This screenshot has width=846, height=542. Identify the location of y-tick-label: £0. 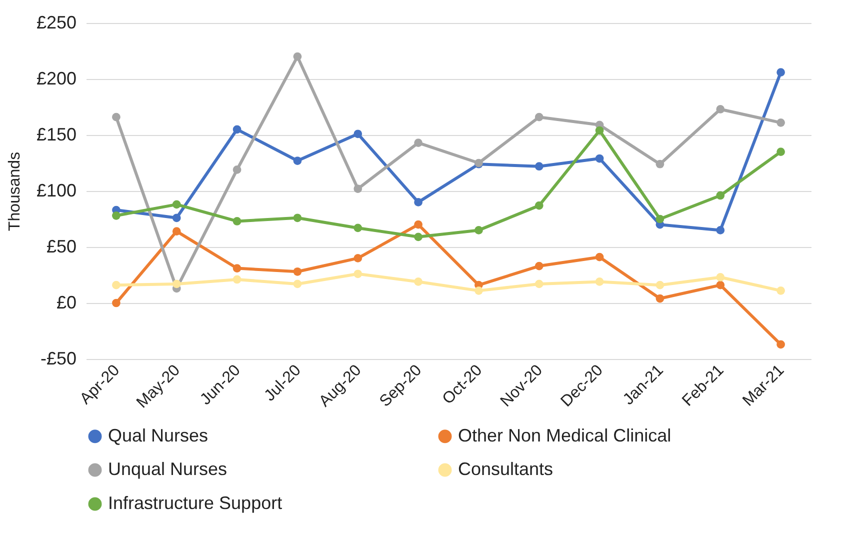
(66, 302).